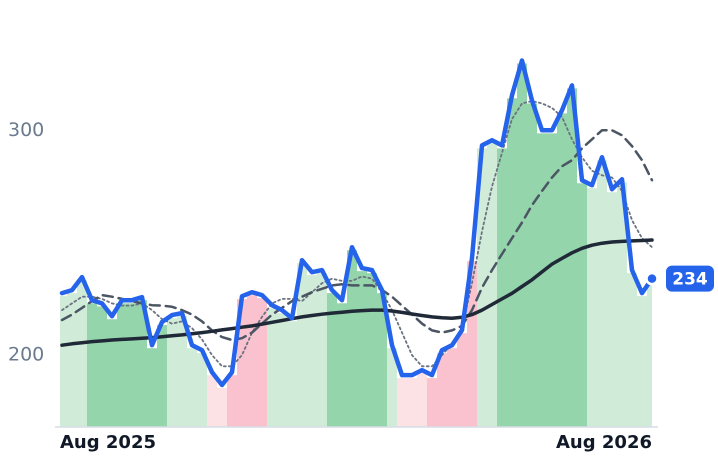  I want to click on last-value-badge, so click(690, 278).